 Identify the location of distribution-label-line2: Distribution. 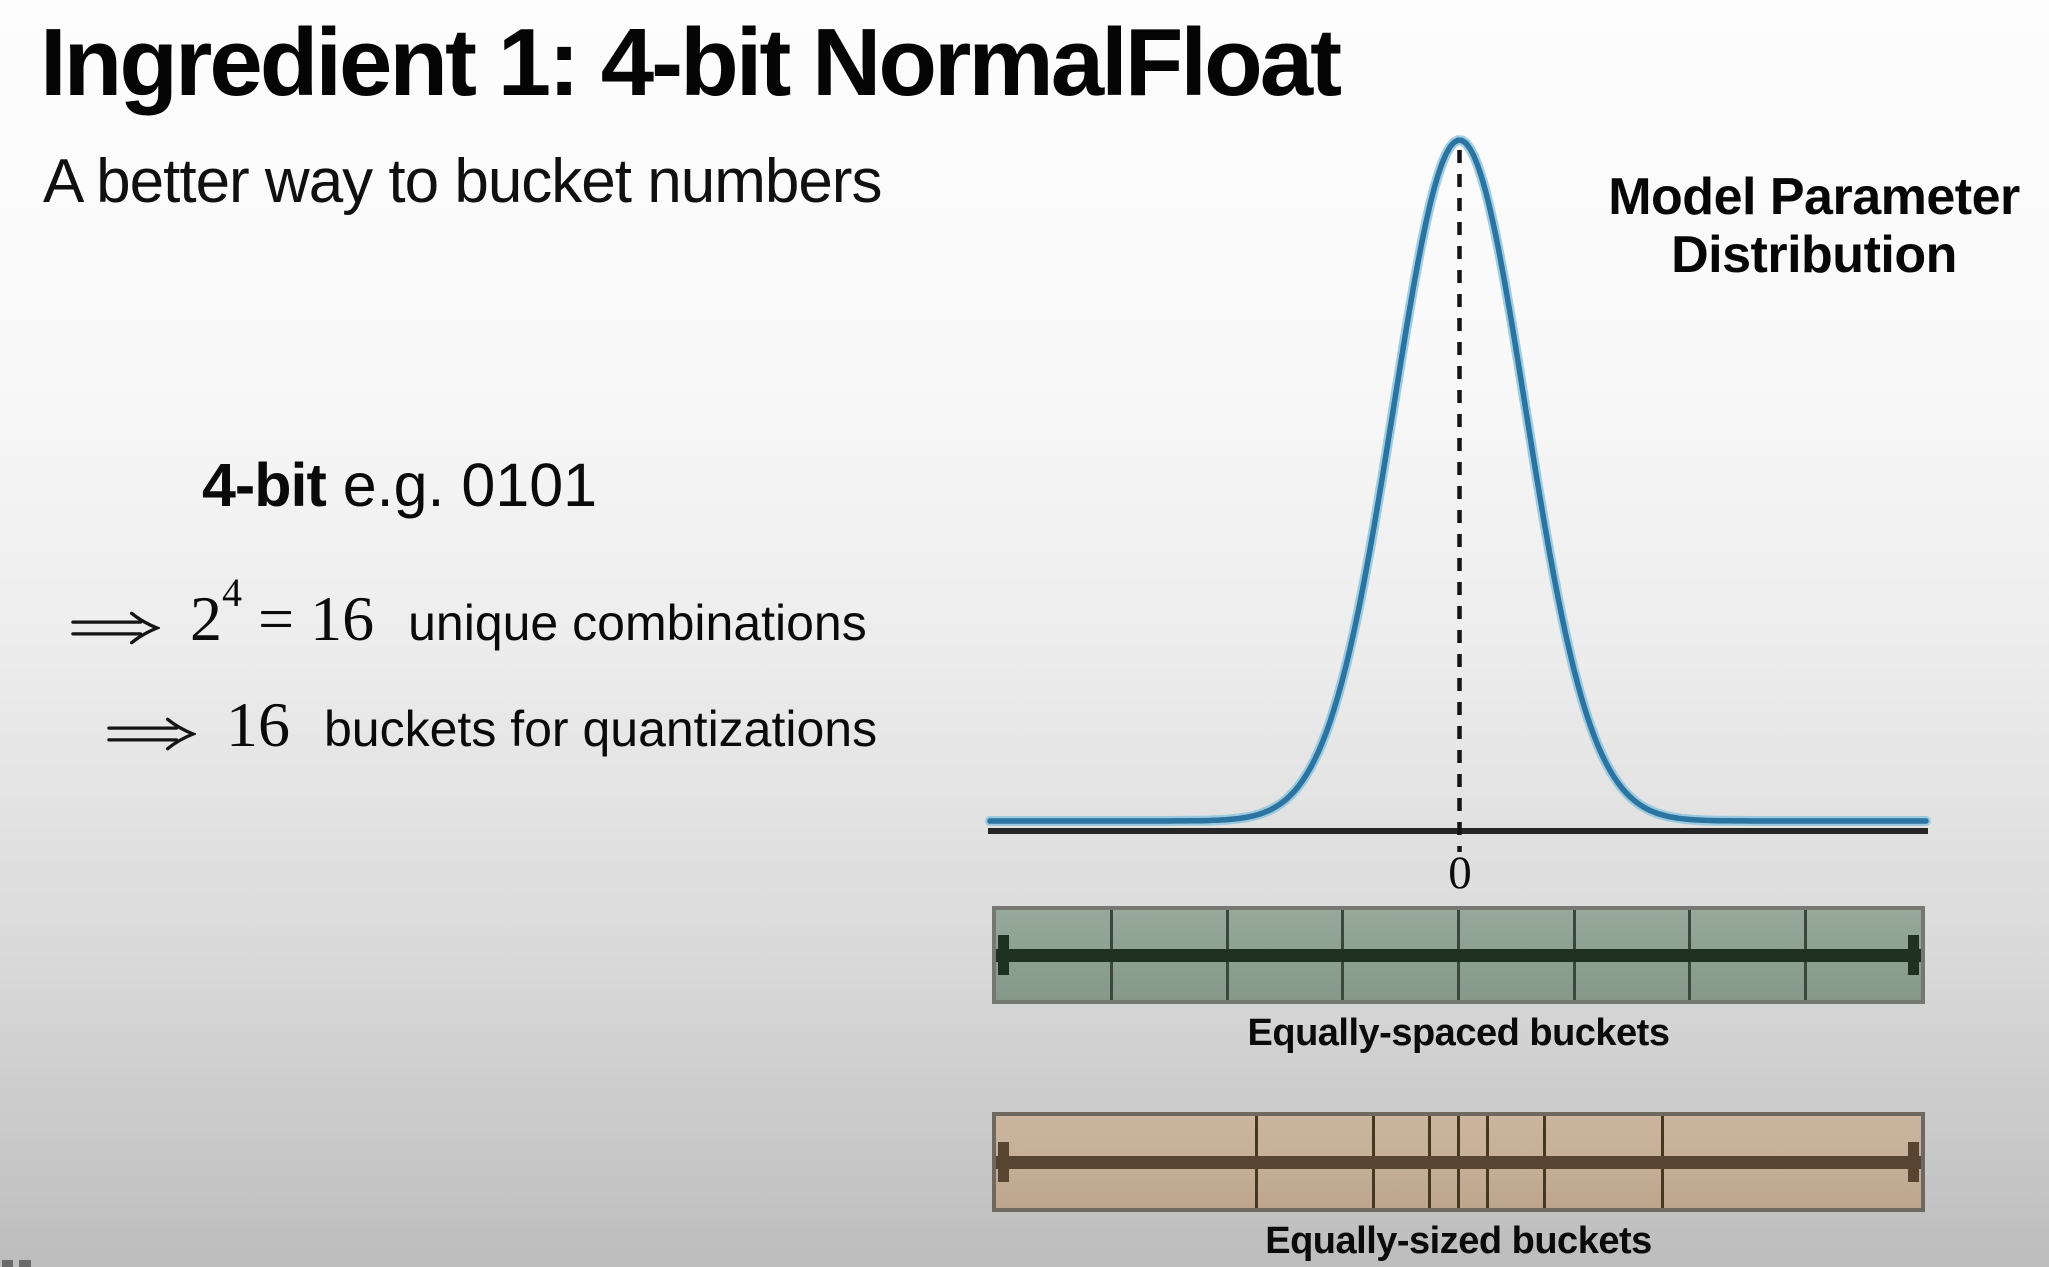
(1814, 255).